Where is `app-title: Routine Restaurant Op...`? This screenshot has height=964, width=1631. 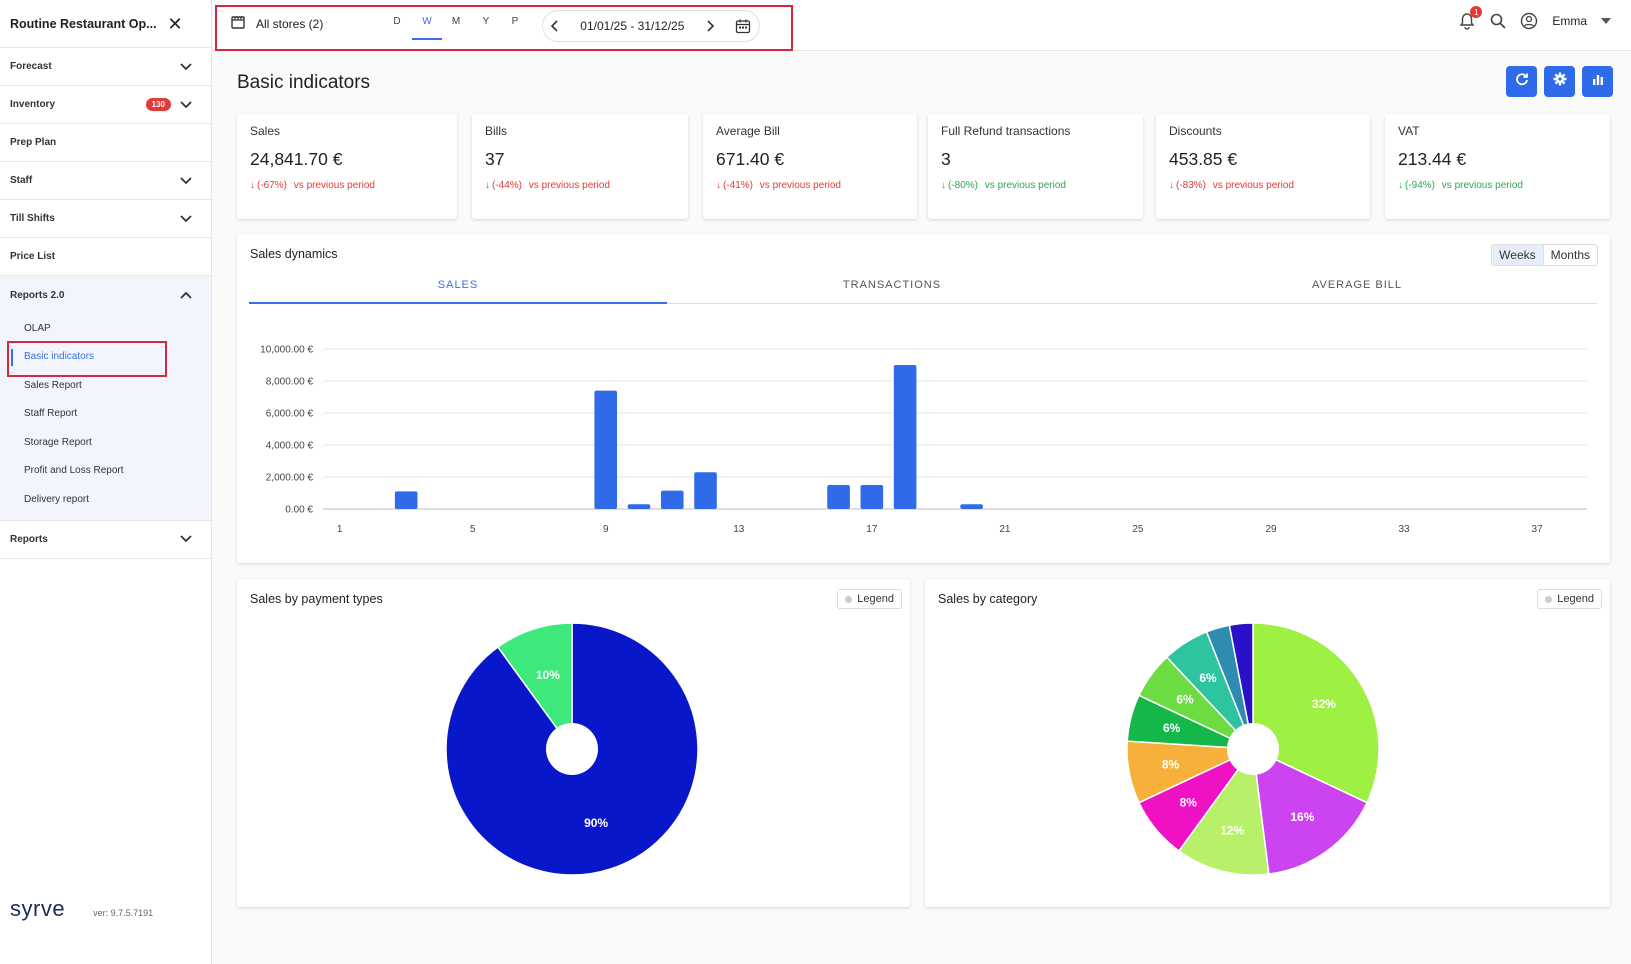 app-title: Routine Restaurant Op... is located at coordinates (83, 23).